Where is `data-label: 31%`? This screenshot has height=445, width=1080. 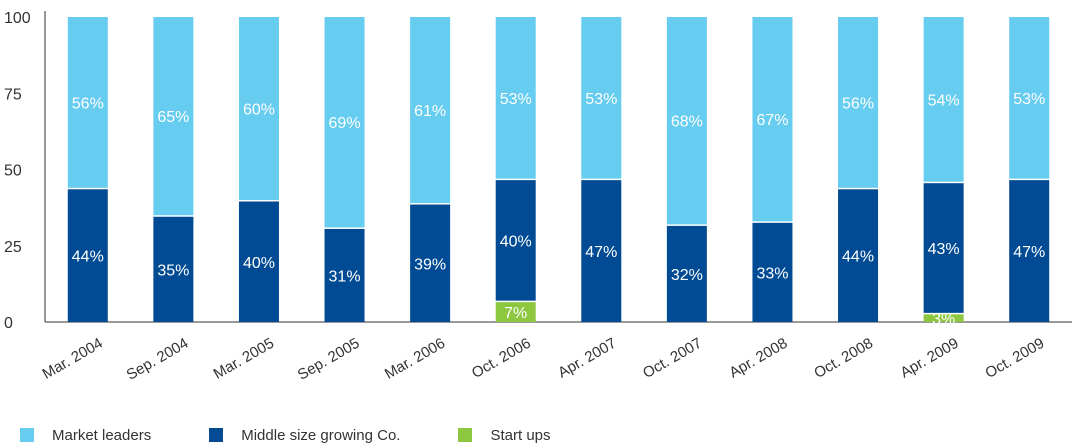 data-label: 31% is located at coordinates (345, 276).